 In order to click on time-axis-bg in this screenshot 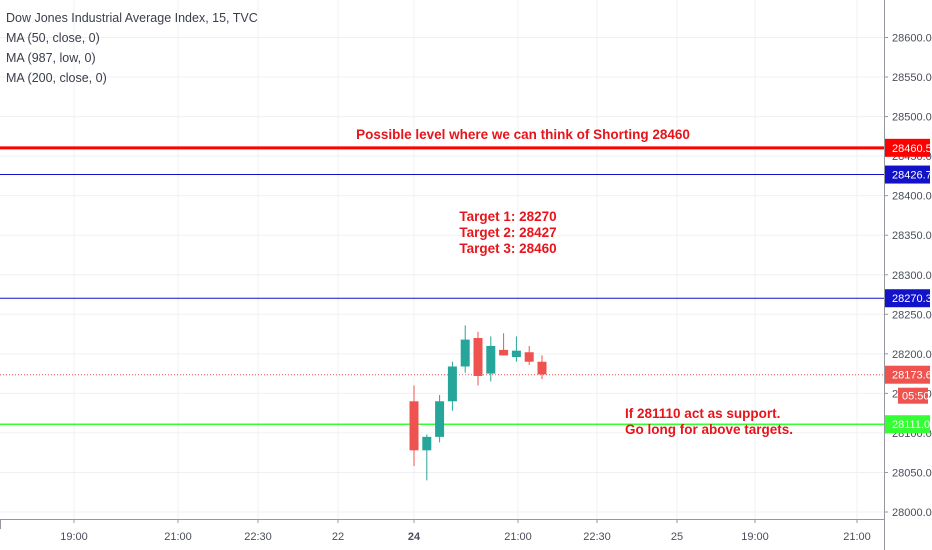, I will do `click(442, 534)`.